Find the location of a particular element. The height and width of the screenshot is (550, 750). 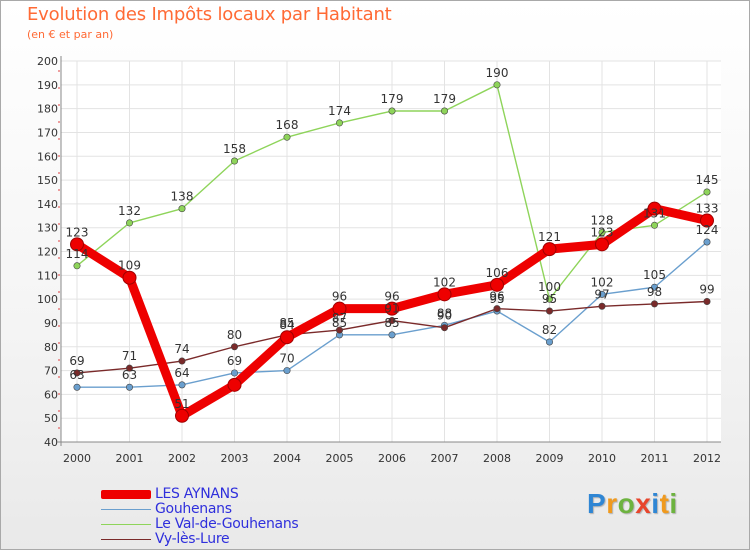

logo-letter: r is located at coordinates (612, 503).